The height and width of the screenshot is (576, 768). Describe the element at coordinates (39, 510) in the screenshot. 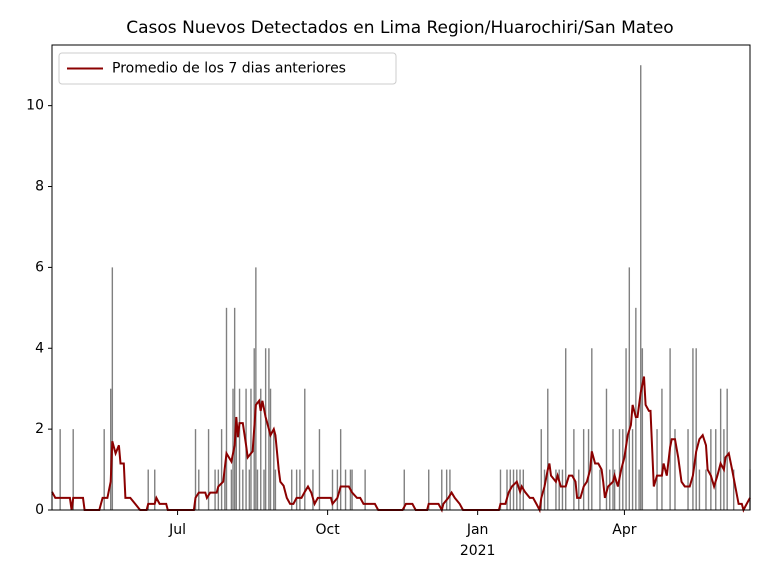

I see `y-tick-label: 0` at that location.